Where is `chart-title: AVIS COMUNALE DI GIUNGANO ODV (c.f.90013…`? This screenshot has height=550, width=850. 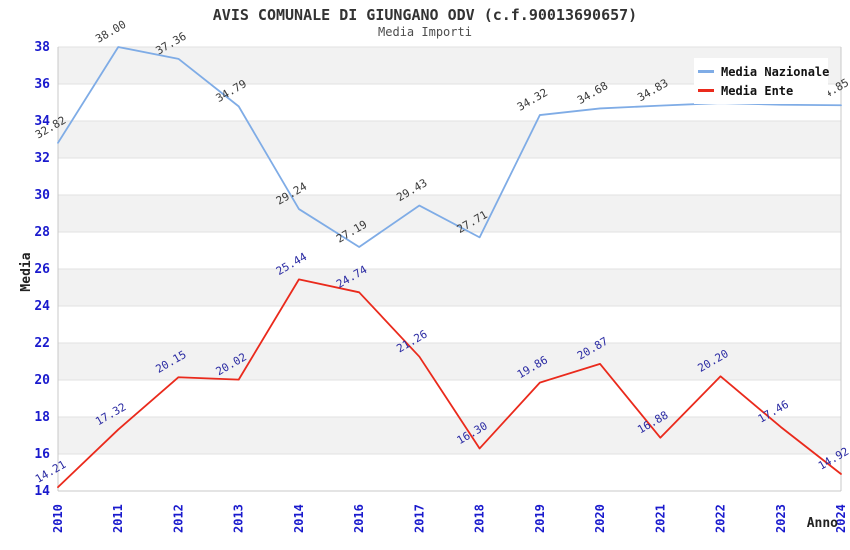 chart-title: AVIS COMUNALE DI GIUNGANO ODV (c.f.90013… is located at coordinates (425, 15).